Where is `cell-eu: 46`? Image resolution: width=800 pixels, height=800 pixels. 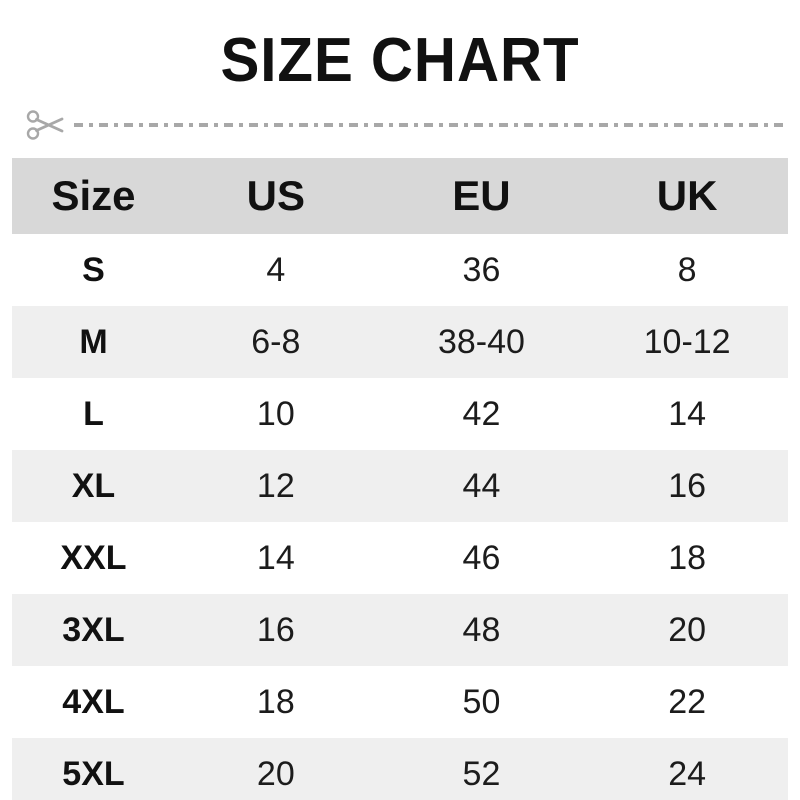
cell-eu: 46 is located at coordinates (481, 557).